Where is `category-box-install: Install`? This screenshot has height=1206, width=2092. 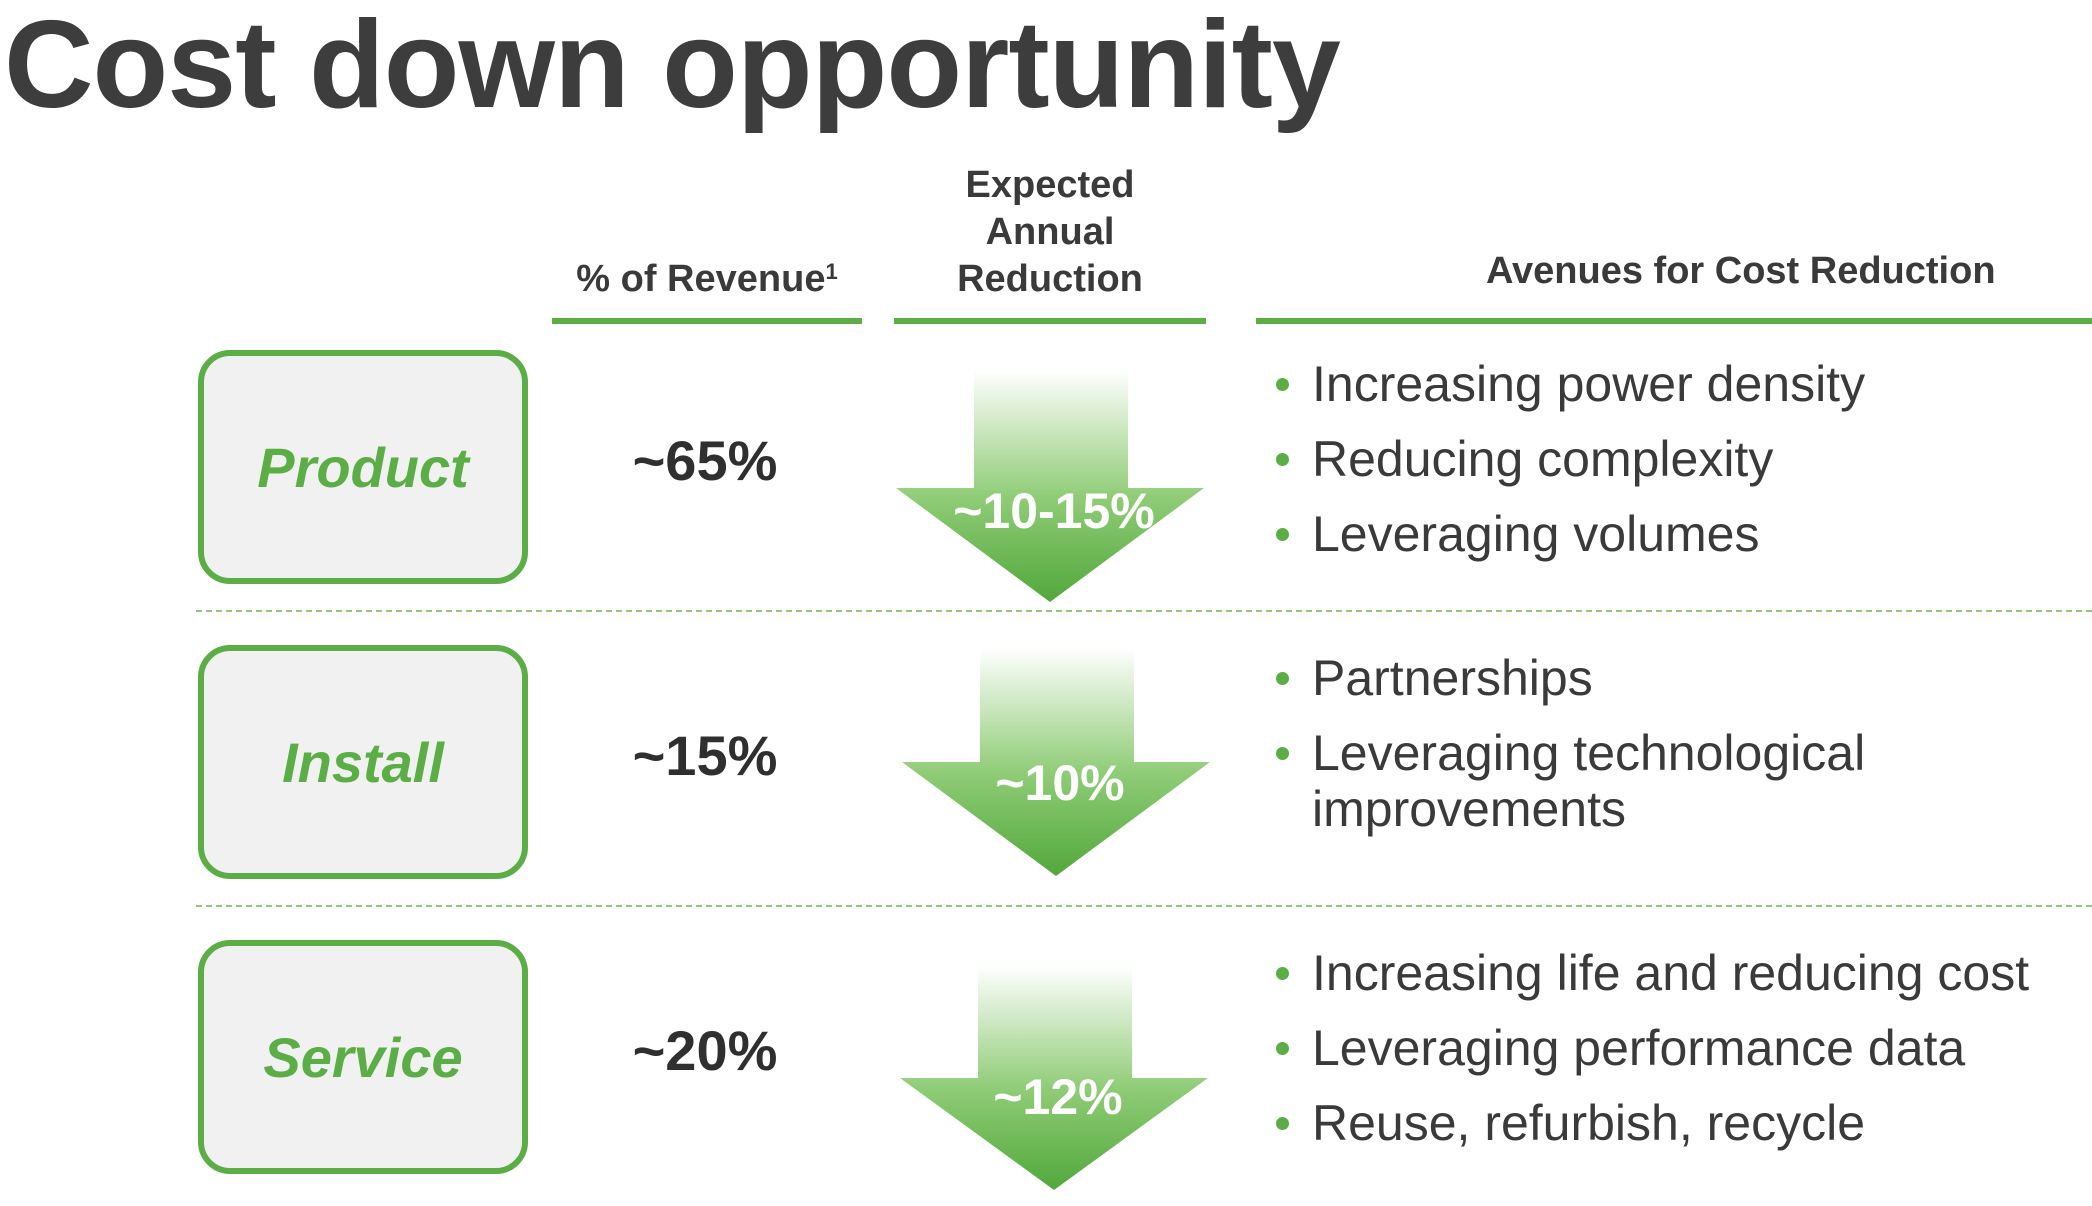 category-box-install: Install is located at coordinates (363, 762).